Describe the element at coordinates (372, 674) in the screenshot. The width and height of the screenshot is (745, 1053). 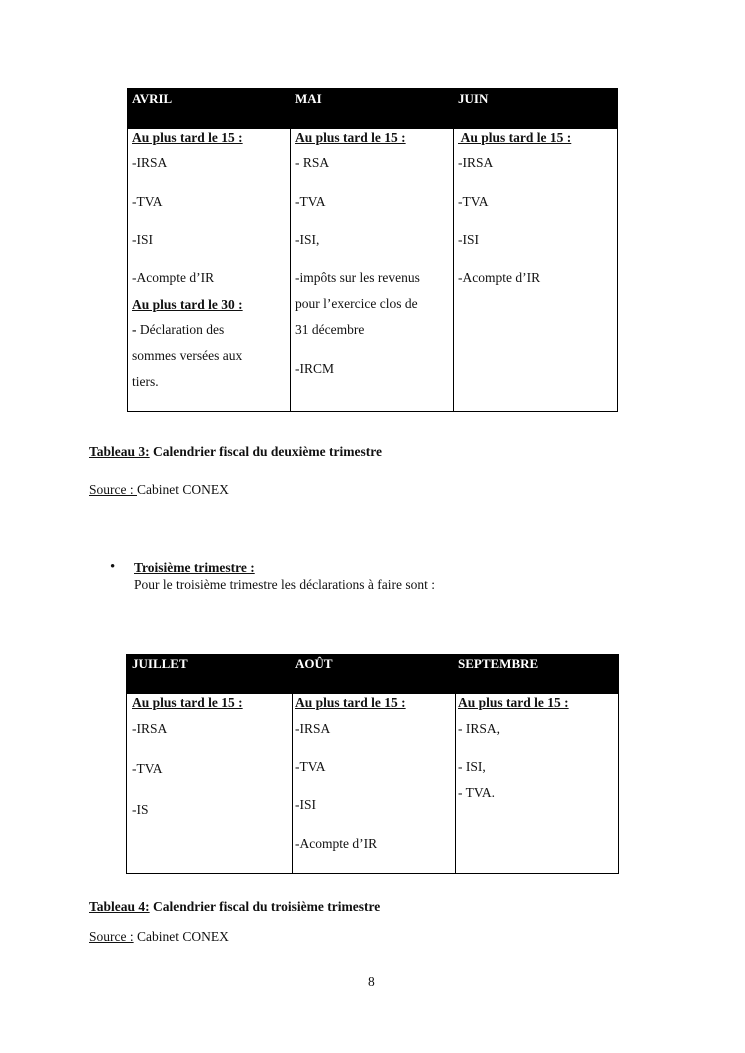
I see `table-header-row: JUILLET AOÛT SEPTEMBRE` at that location.